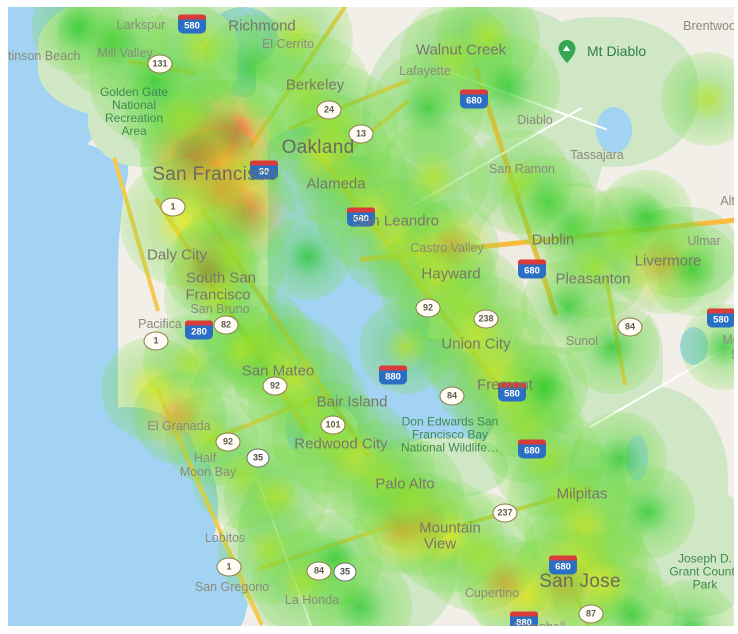 This screenshot has height=634, width=738. I want to click on shield-number: 24, so click(328, 109).